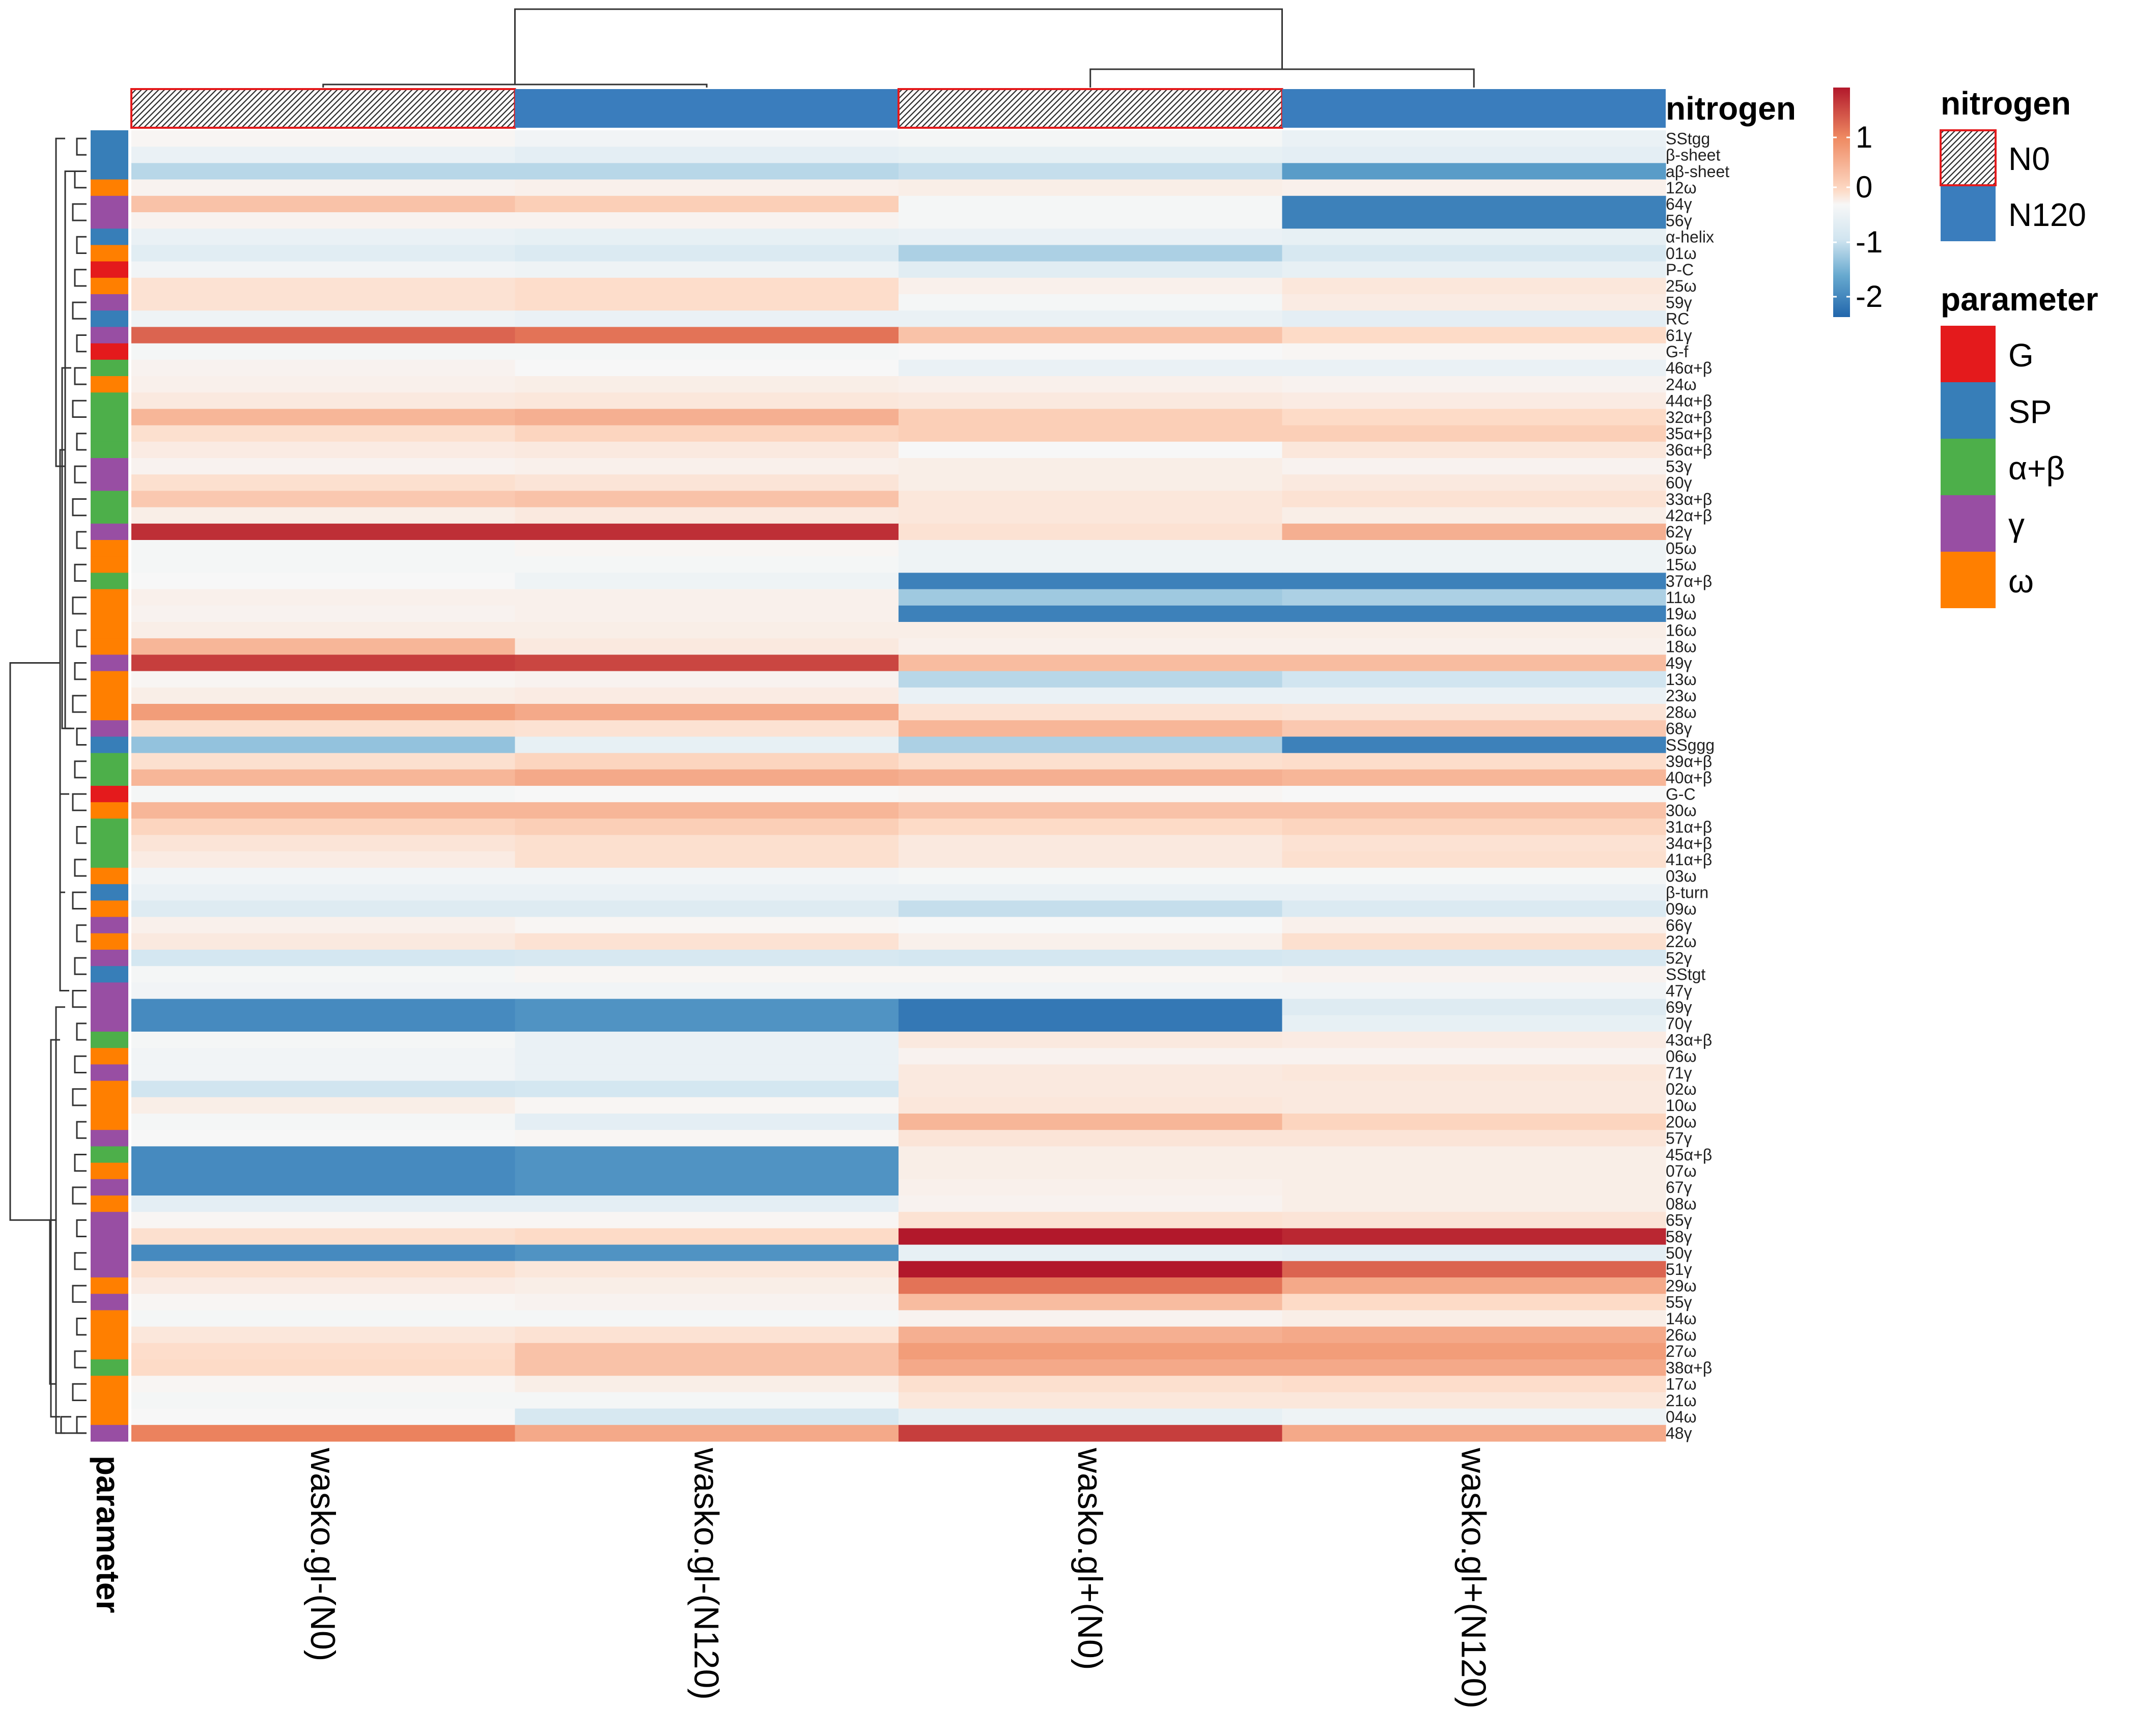 The height and width of the screenshot is (1736, 2131). Describe the element at coordinates (2006, 103) in the screenshot. I see `nitrogen-legend-title: nitrogen` at that location.